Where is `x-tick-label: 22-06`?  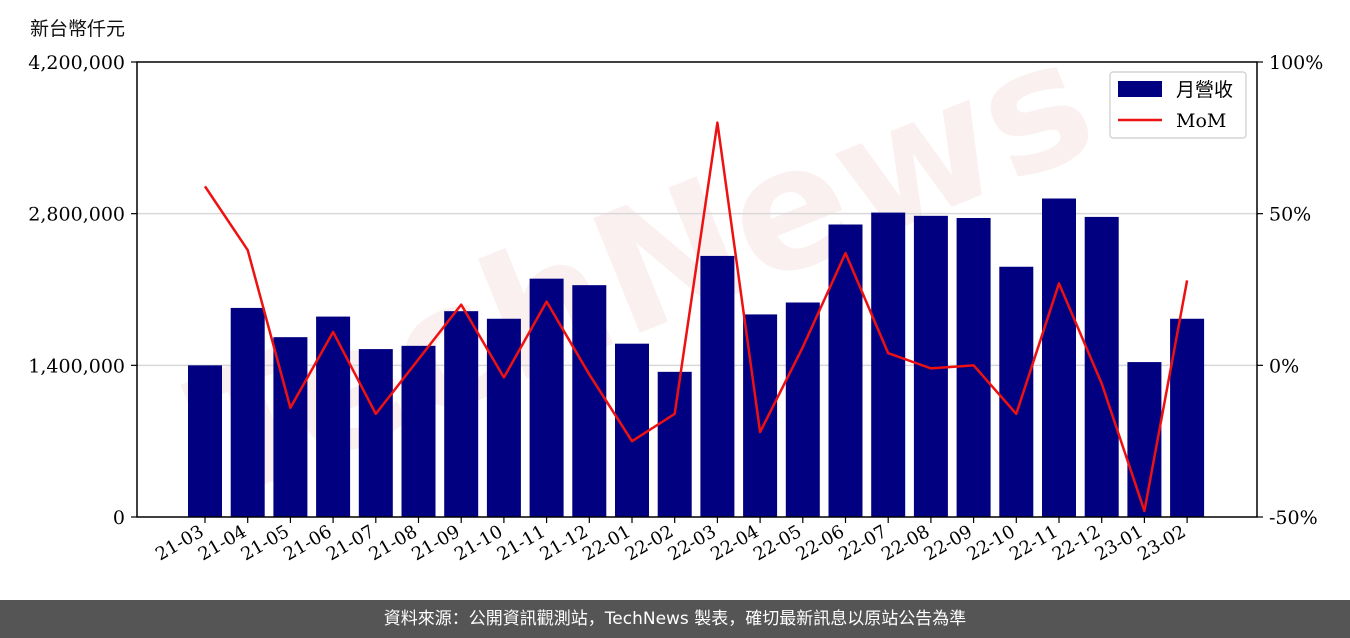
x-tick-label: 22-06 is located at coordinates (820, 543).